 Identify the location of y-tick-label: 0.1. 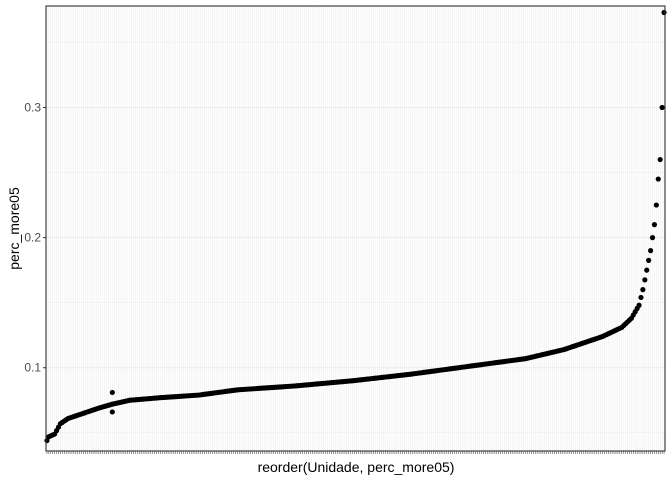
(32, 368).